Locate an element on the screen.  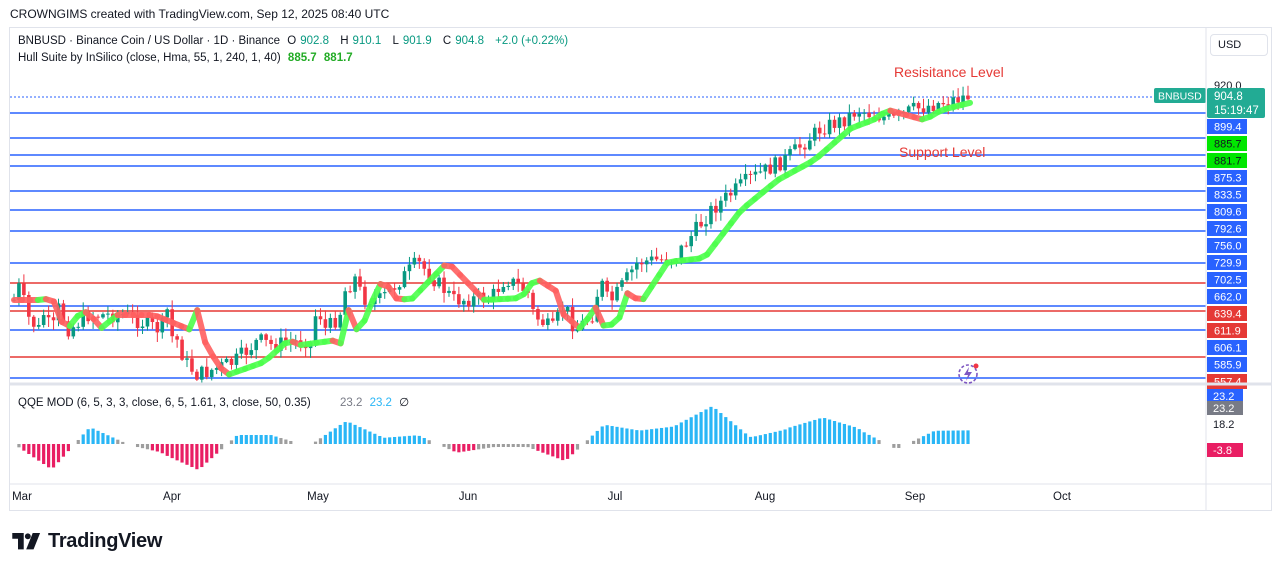
level-price-label: 585.9 is located at coordinates (1228, 366).